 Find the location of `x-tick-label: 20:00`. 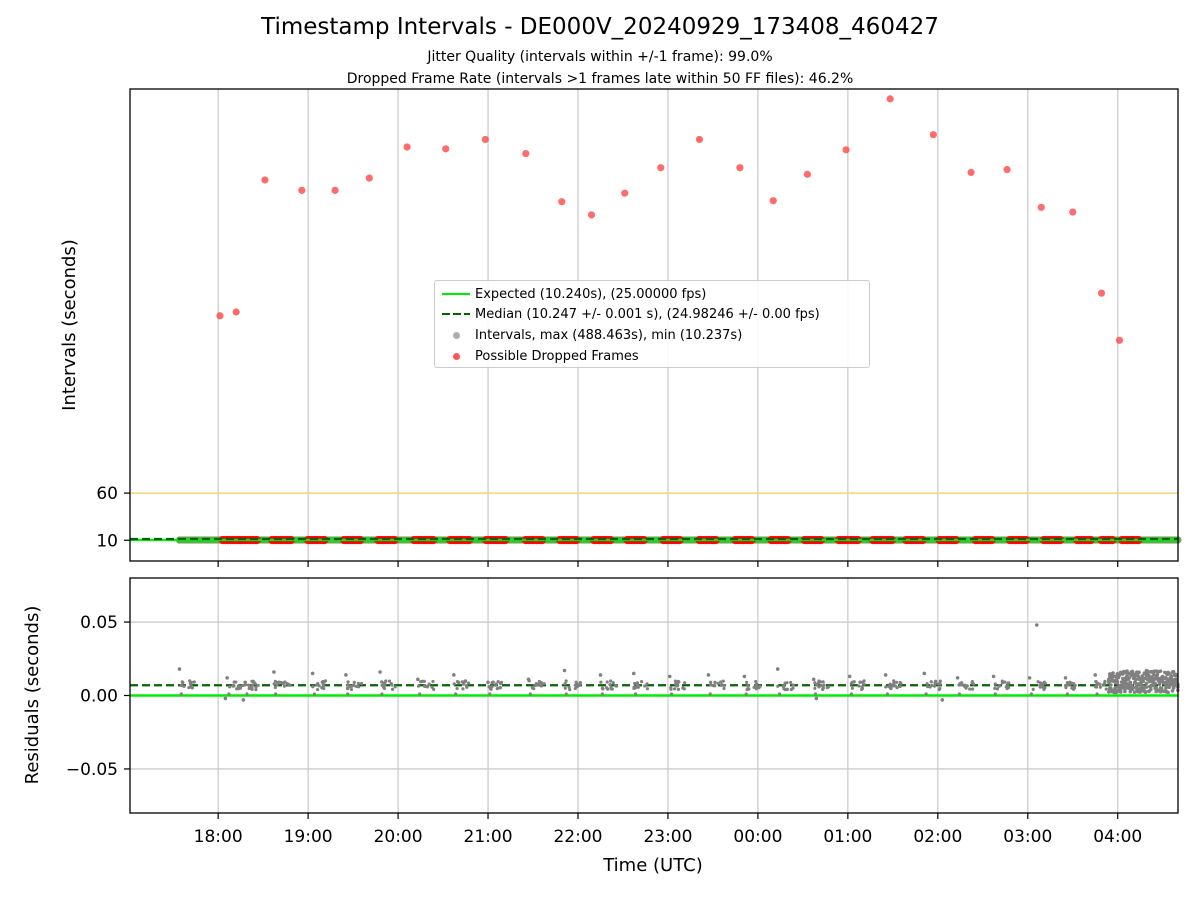

x-tick-label: 20:00 is located at coordinates (398, 837).